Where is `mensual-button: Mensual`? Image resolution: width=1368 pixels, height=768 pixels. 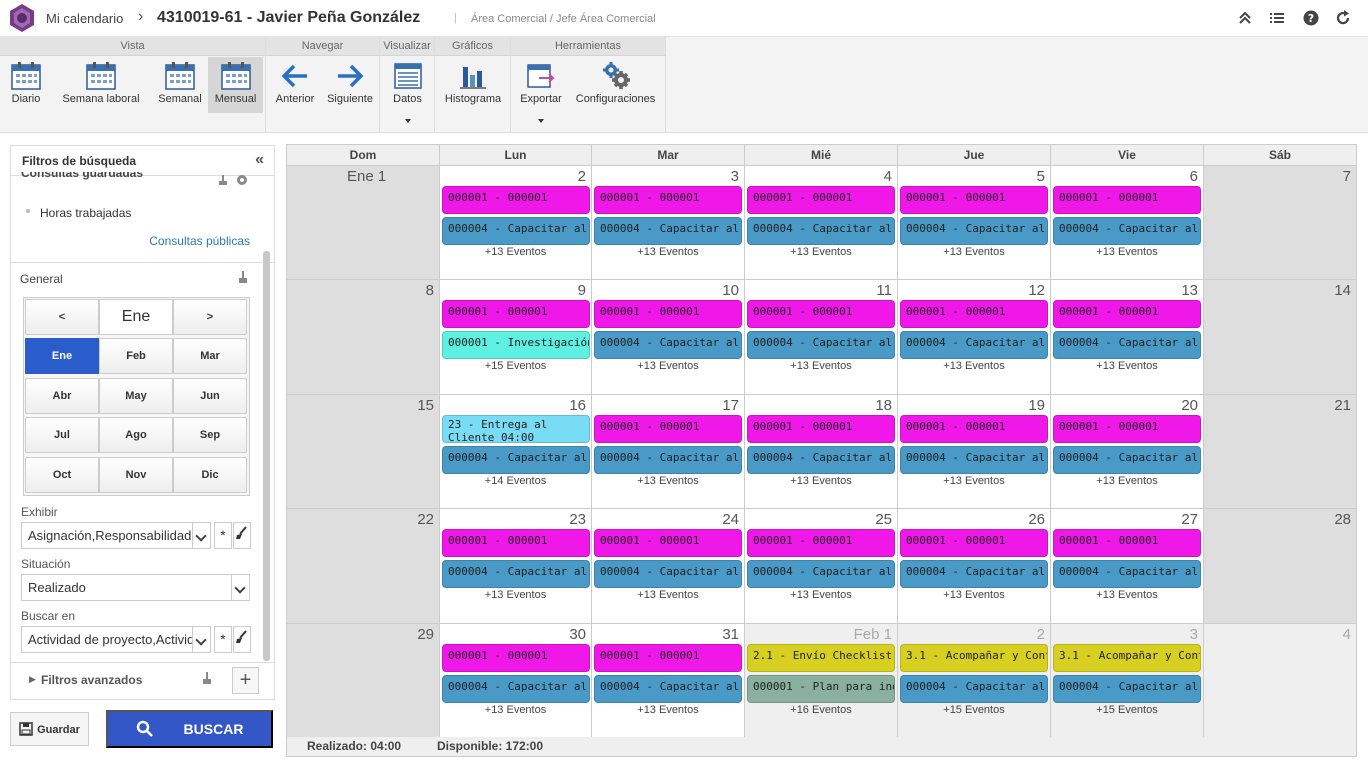 mensual-button: Mensual is located at coordinates (235, 85).